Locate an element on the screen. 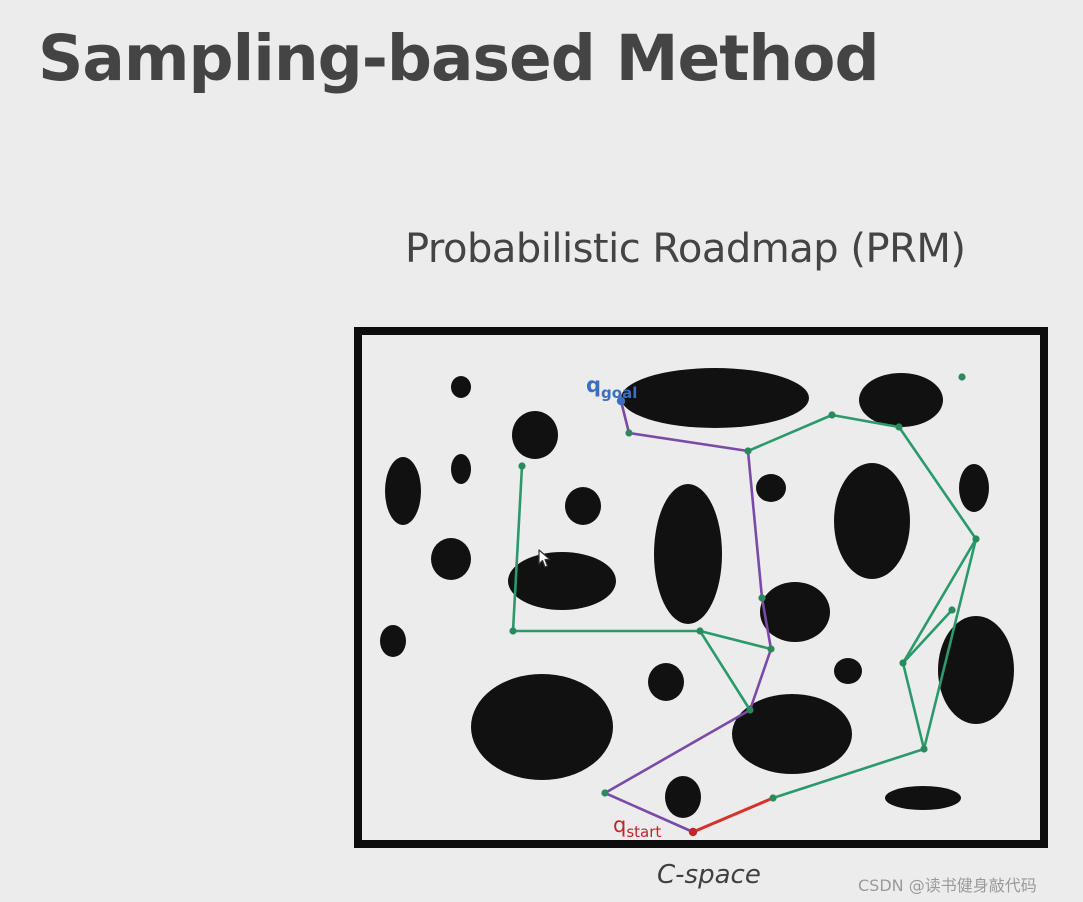 The width and height of the screenshot is (1083, 902). start-connection-edge is located at coordinates (733, 815).